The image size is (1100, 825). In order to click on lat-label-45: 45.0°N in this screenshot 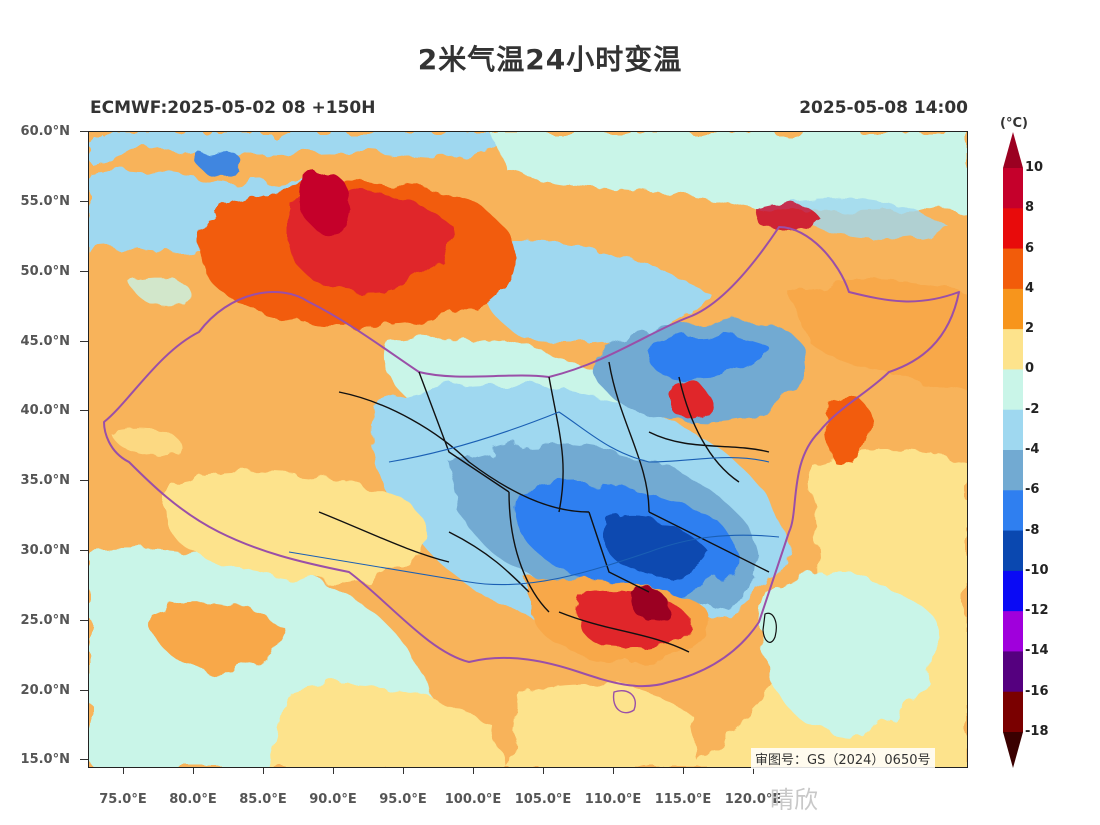, I will do `click(45, 341)`.